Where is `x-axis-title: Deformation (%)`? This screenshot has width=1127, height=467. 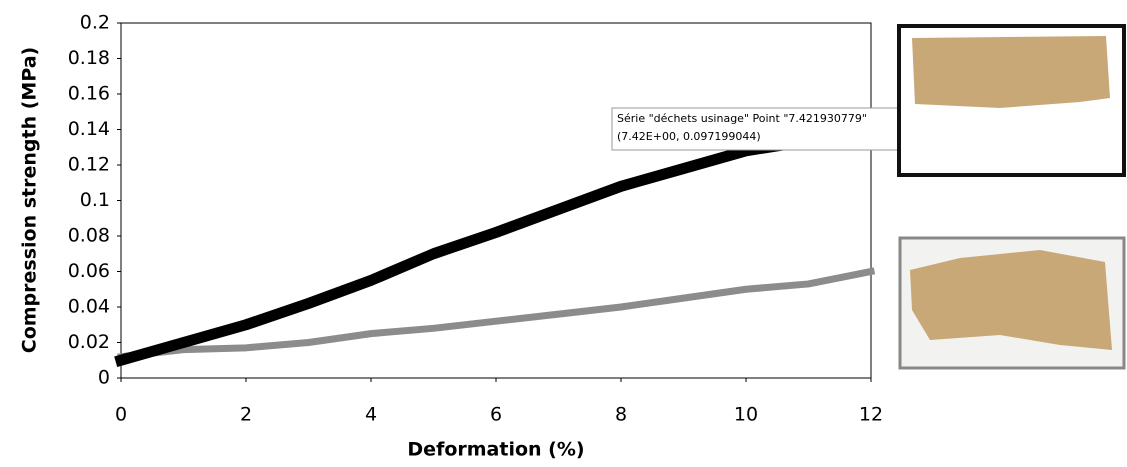
x-axis-title: Deformation (%) is located at coordinates (495, 450).